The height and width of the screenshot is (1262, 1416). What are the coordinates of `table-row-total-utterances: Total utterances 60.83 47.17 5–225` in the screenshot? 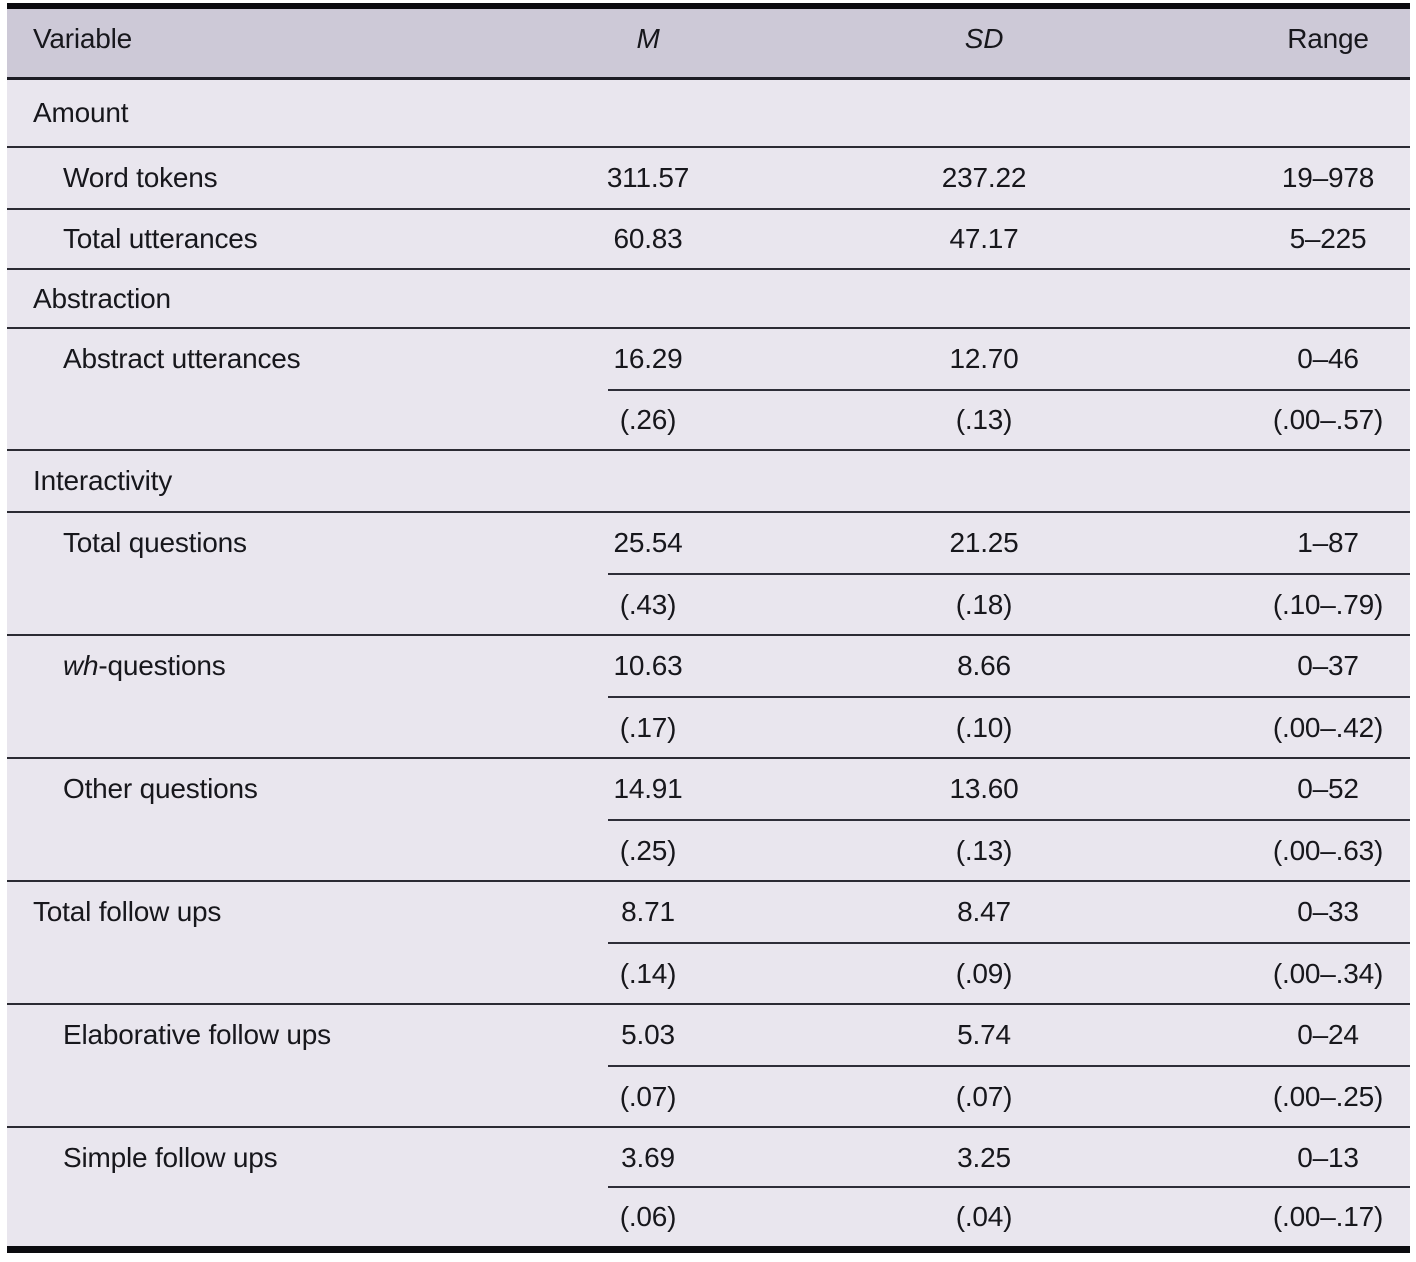 It's located at (708, 240).